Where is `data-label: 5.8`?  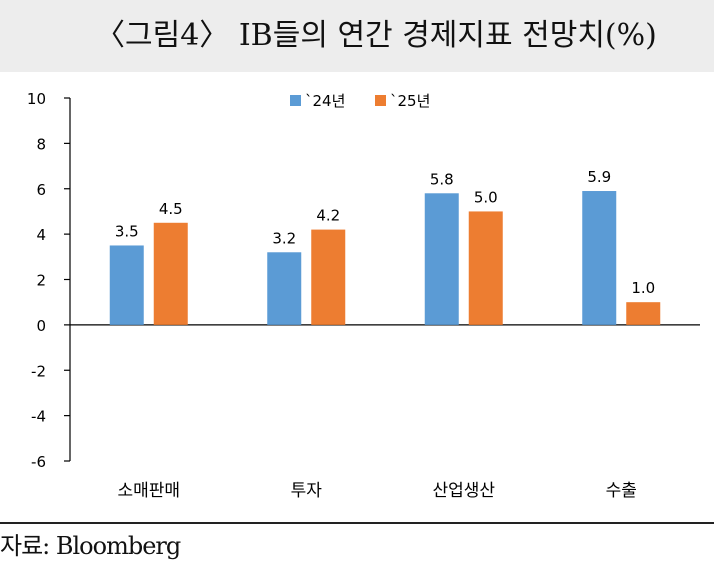
data-label: 5.8 is located at coordinates (442, 179).